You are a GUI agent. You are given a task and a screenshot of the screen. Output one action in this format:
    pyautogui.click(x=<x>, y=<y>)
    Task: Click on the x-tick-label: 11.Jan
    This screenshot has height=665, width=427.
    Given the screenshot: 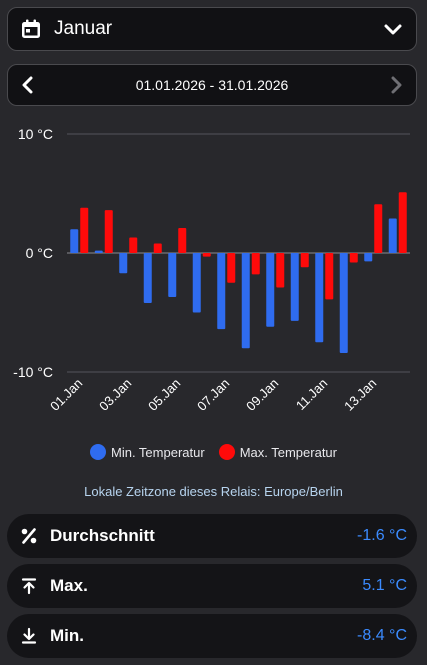 What is the action you would take?
    pyautogui.click(x=312, y=395)
    